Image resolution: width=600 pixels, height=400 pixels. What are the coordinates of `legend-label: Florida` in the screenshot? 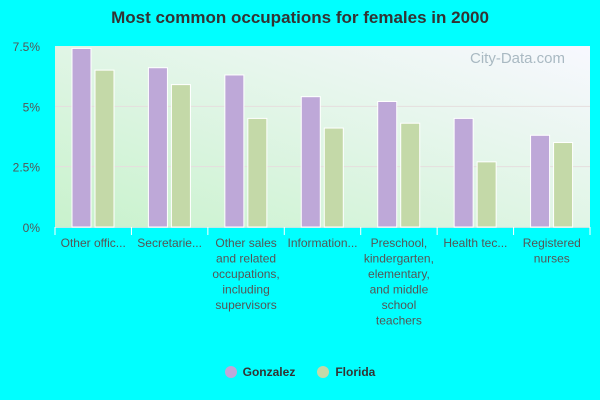 It's located at (355, 372).